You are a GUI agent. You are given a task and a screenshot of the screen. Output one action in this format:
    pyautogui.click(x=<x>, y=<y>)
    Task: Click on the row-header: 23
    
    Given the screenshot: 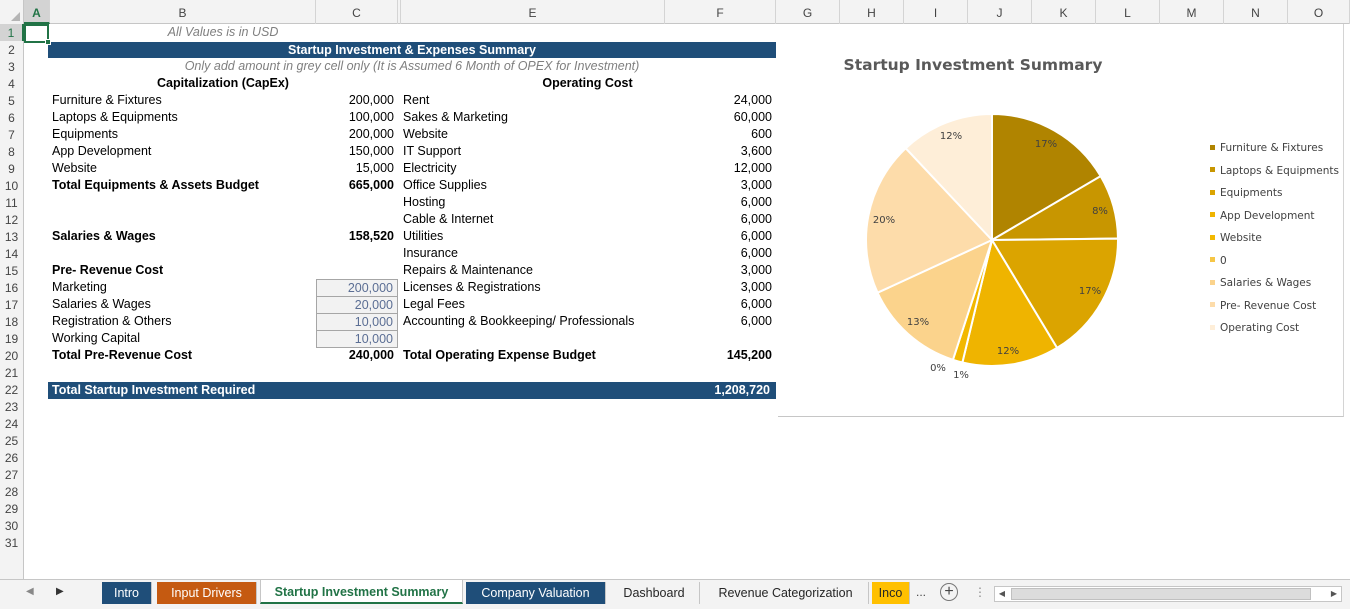 What is the action you would take?
    pyautogui.click(x=12, y=406)
    